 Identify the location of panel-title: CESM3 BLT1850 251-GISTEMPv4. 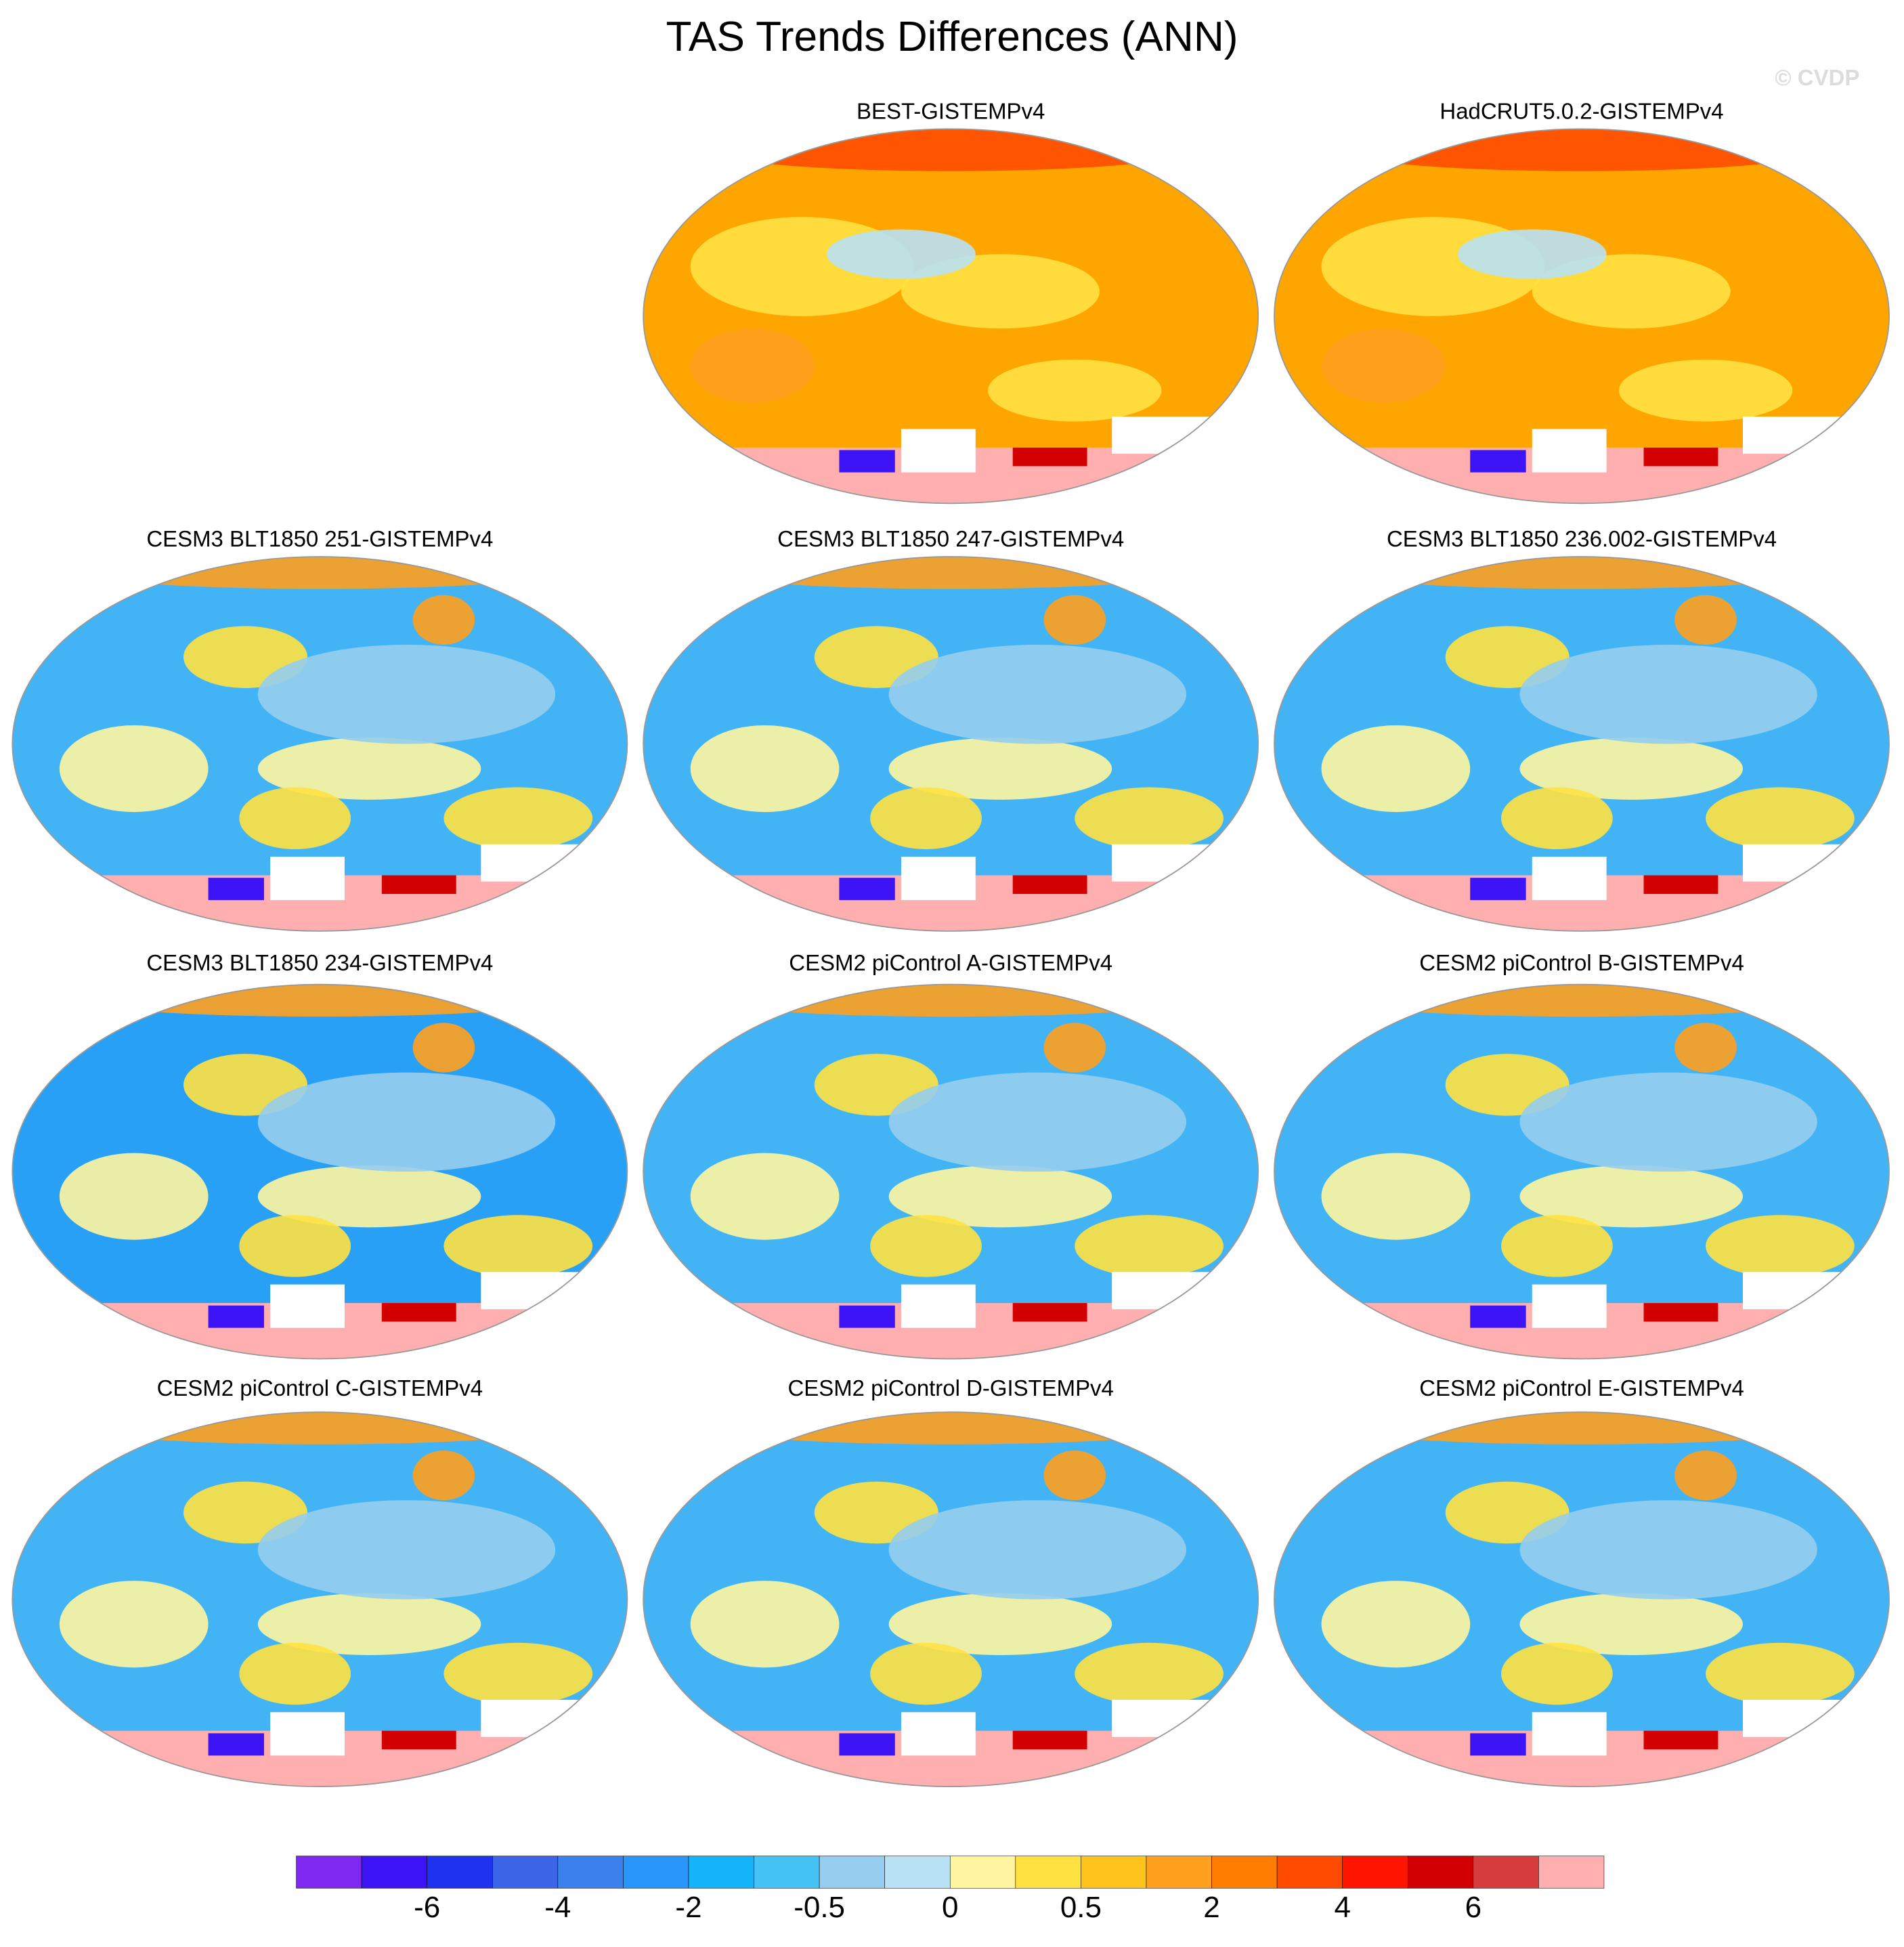
(320, 538).